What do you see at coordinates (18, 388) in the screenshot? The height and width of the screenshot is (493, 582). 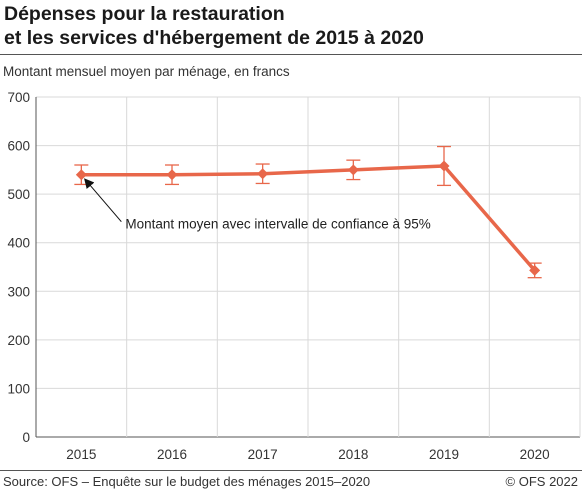 I see `y-tick-label: 100` at bounding box center [18, 388].